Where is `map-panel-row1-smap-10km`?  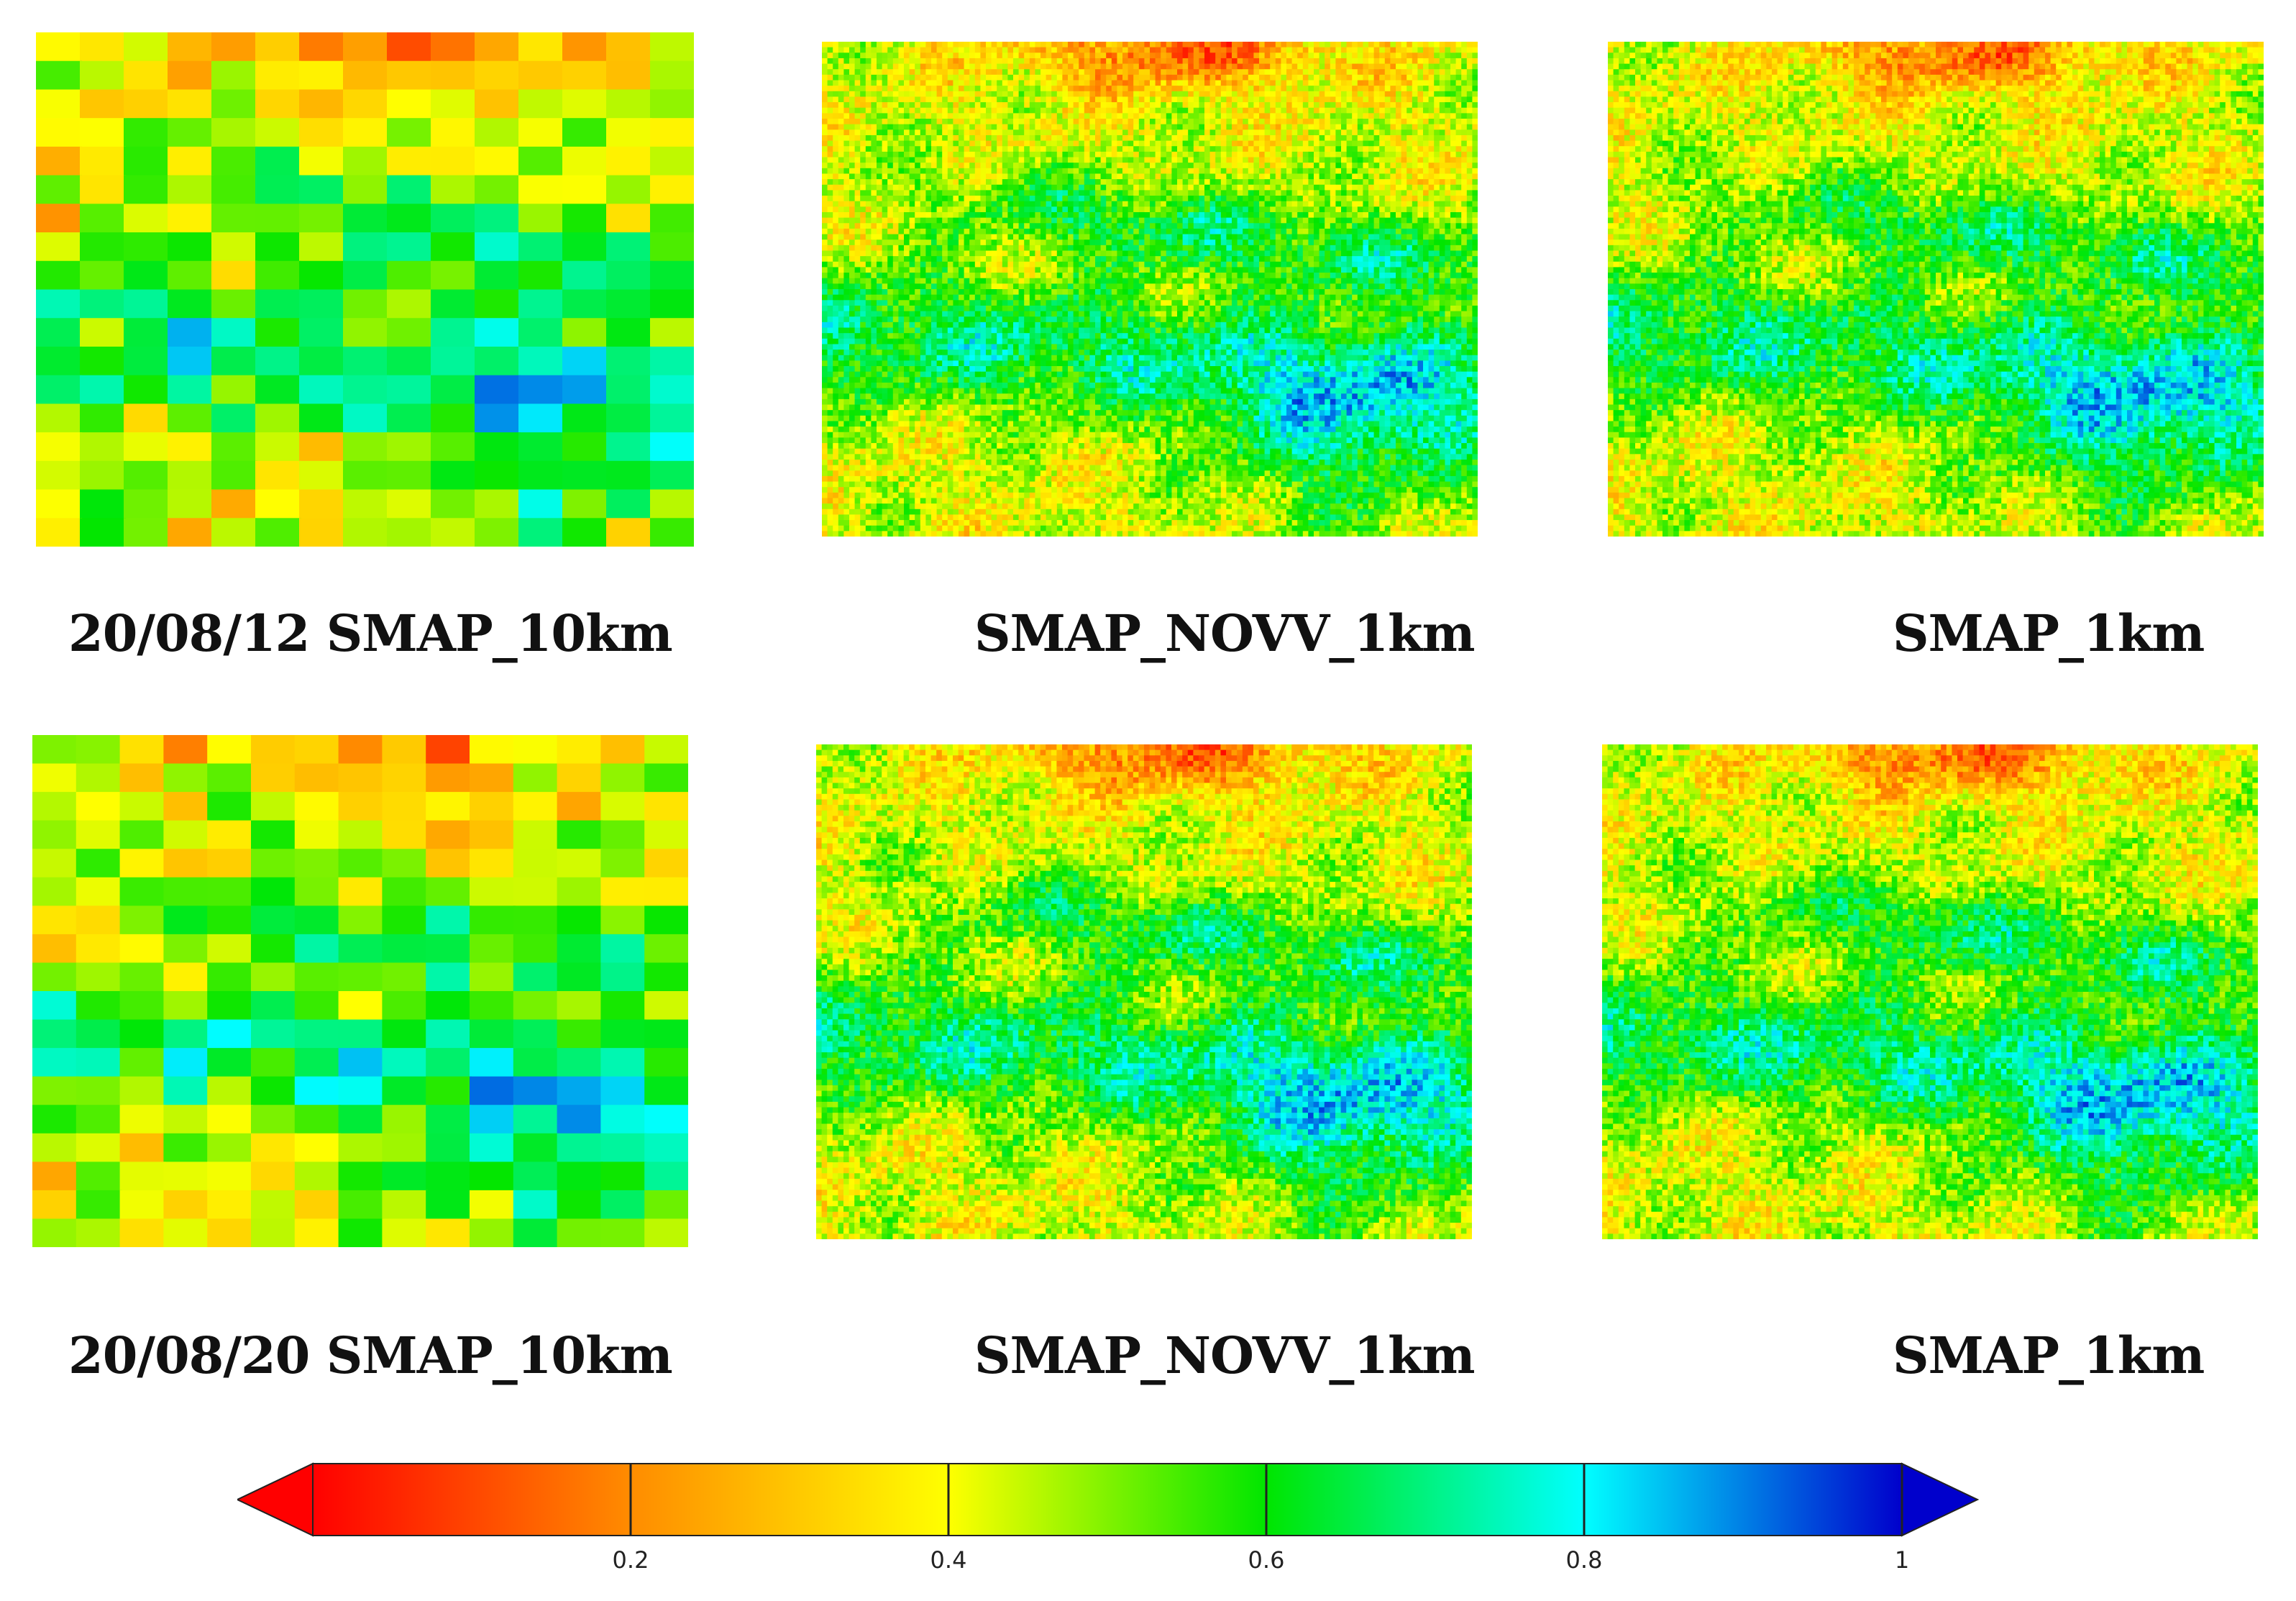 map-panel-row1-smap-10km is located at coordinates (365, 289).